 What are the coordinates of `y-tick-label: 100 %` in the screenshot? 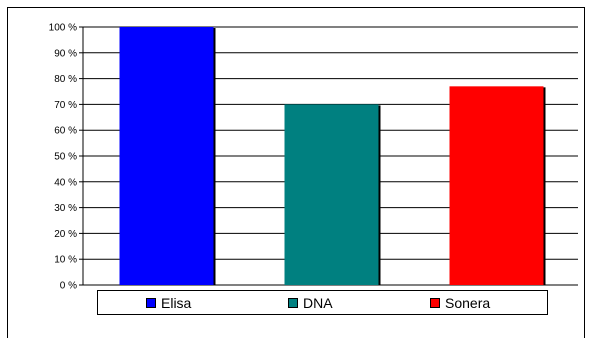 It's located at (63, 28).